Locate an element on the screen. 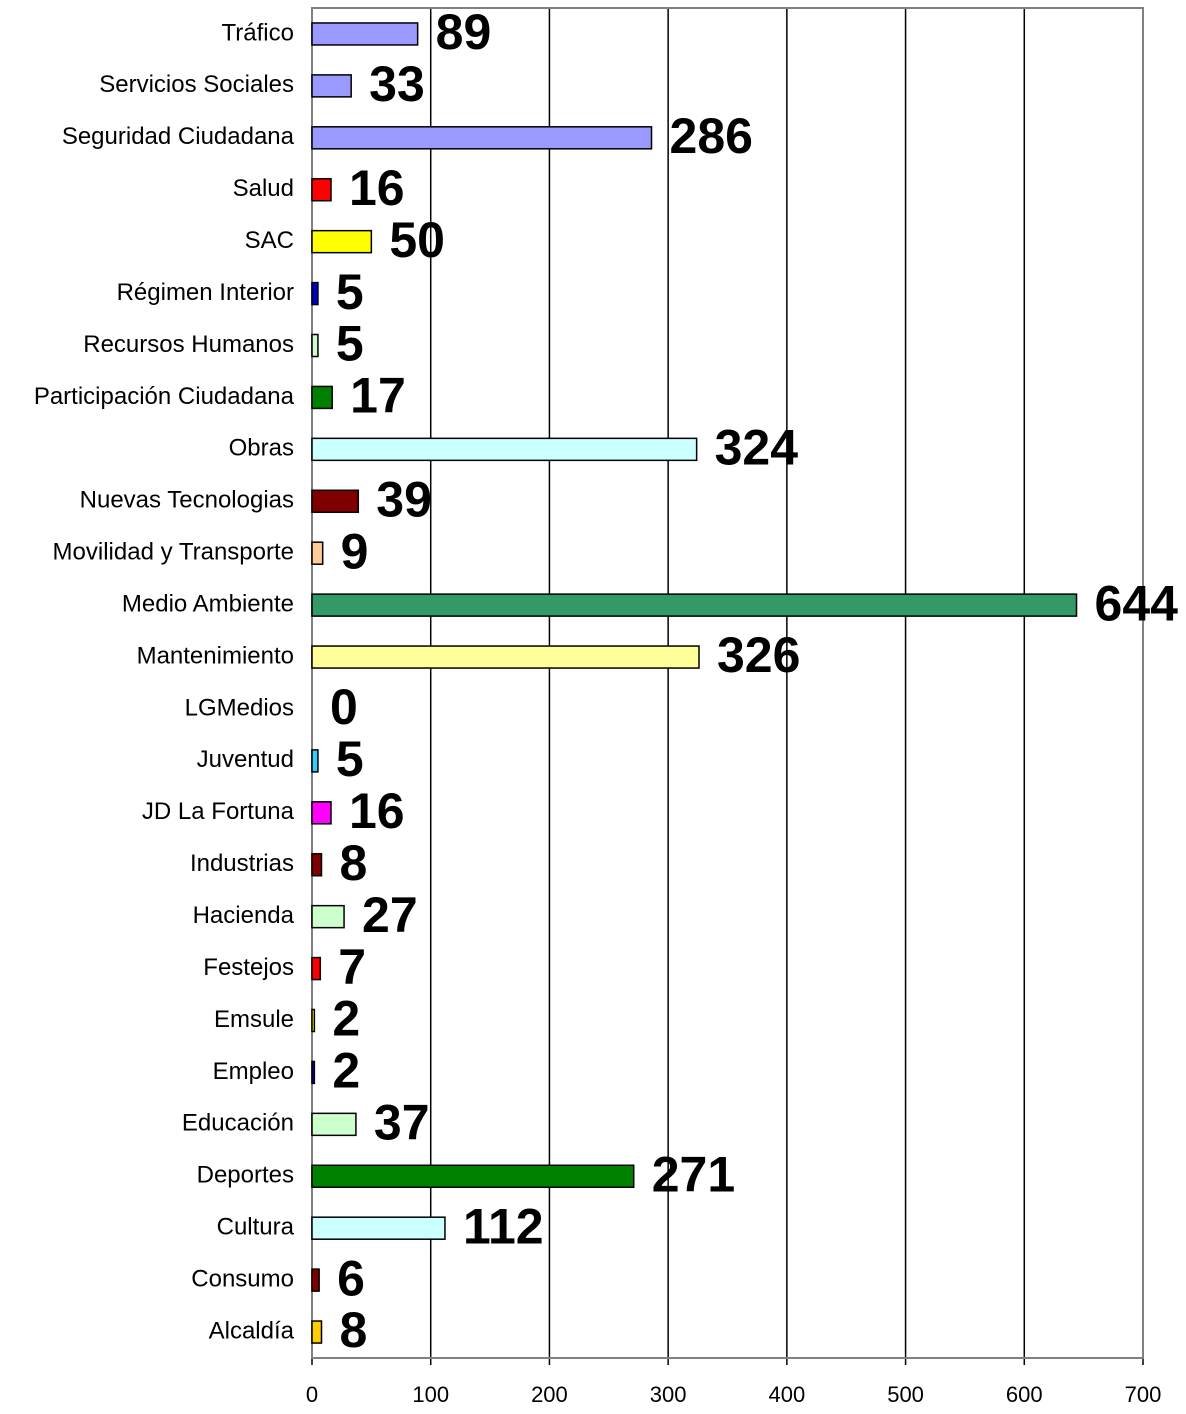 This screenshot has height=1414, width=1186. y-tick-label: JD La Fortuna is located at coordinates (218, 811).